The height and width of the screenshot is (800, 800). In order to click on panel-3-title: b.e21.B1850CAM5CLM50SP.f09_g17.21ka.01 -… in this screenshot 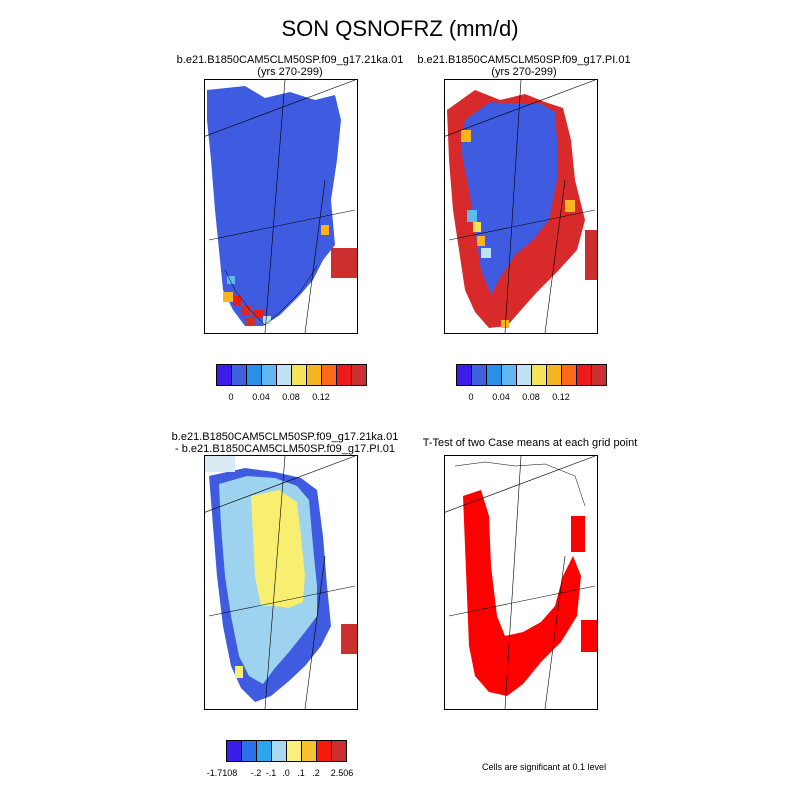, I will do `click(285, 443)`.